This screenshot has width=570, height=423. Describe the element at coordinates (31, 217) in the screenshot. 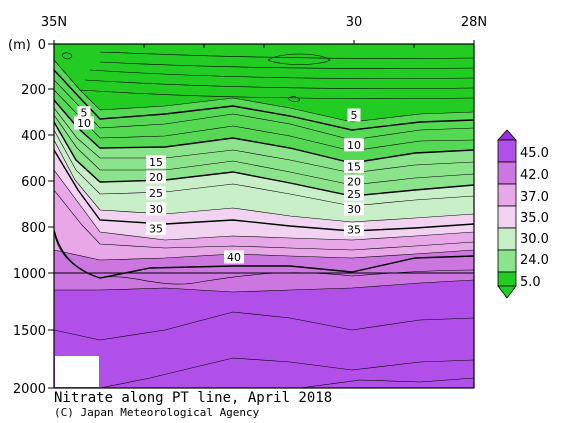

I see `y-axis-left: (m) 0 200 400 600 800 1000 1500 2000` at that location.